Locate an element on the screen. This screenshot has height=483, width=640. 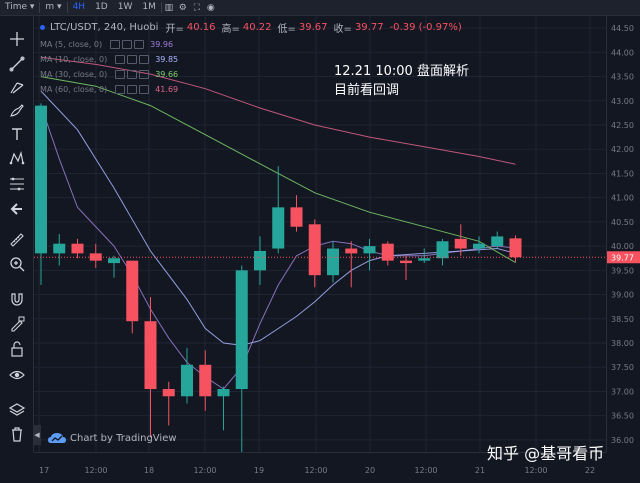
low-value: 39.67 is located at coordinates (313, 27).